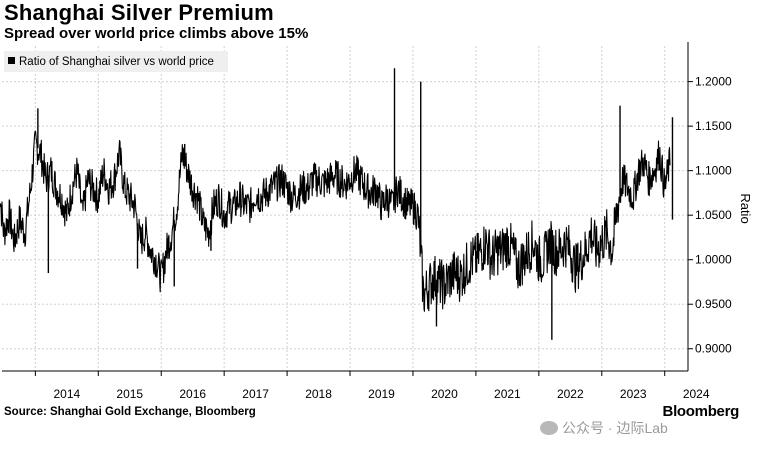 This screenshot has width=759, height=458. Describe the element at coordinates (713, 260) in the screenshot. I see `y-tick-label: 1.0000` at that location.